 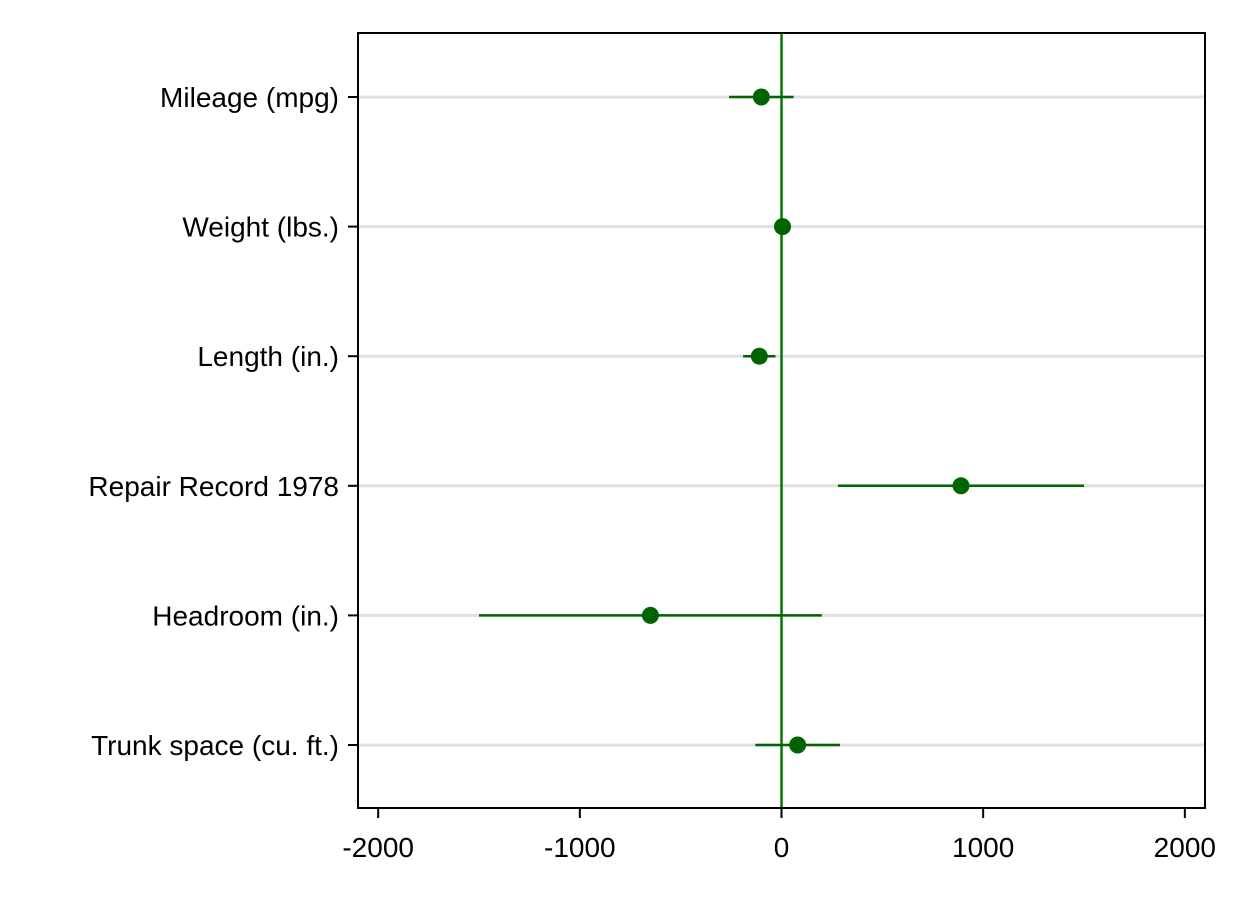 I want to click on x-axis: -2000 -1000 0 1000 2000, so click(x=779, y=835).